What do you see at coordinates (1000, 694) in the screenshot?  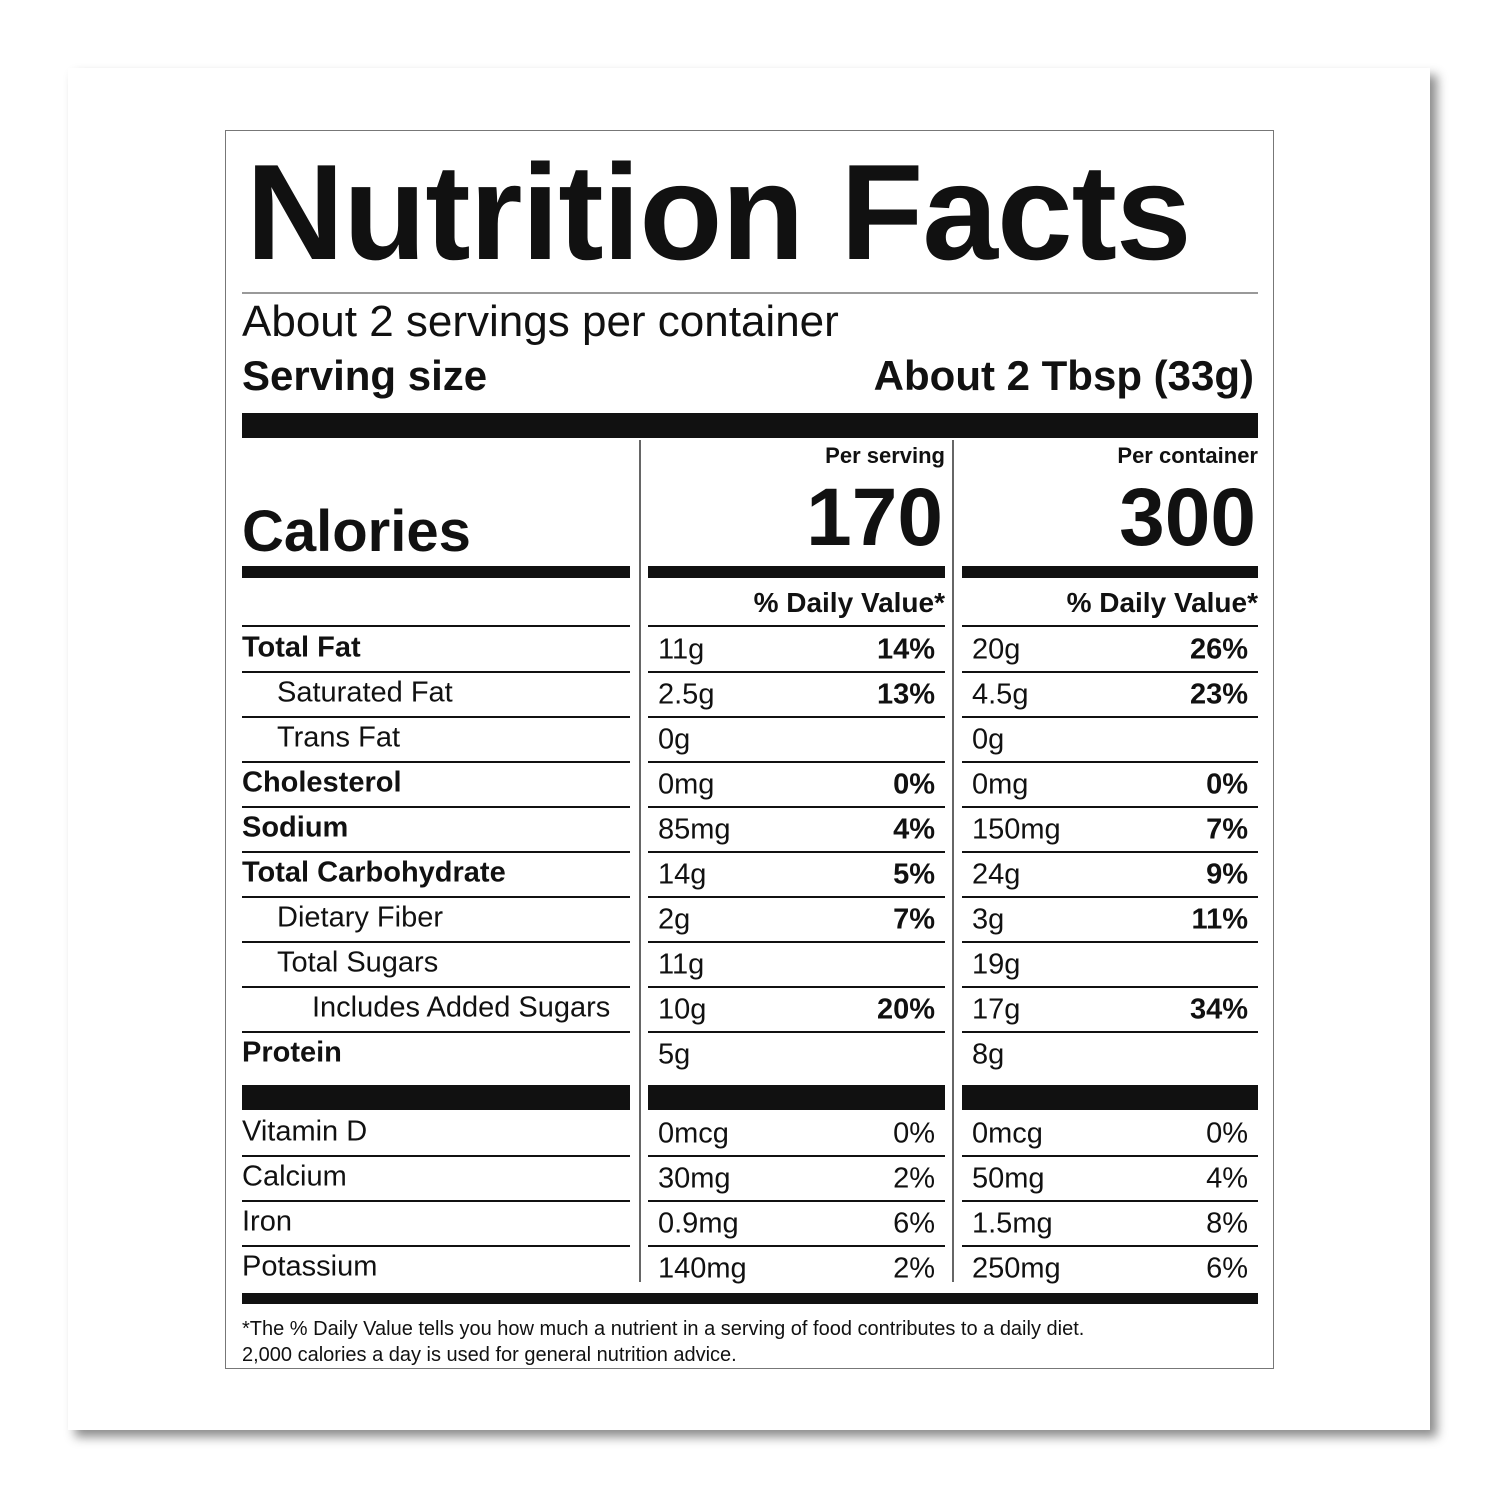 I see `amount: 4.5g` at bounding box center [1000, 694].